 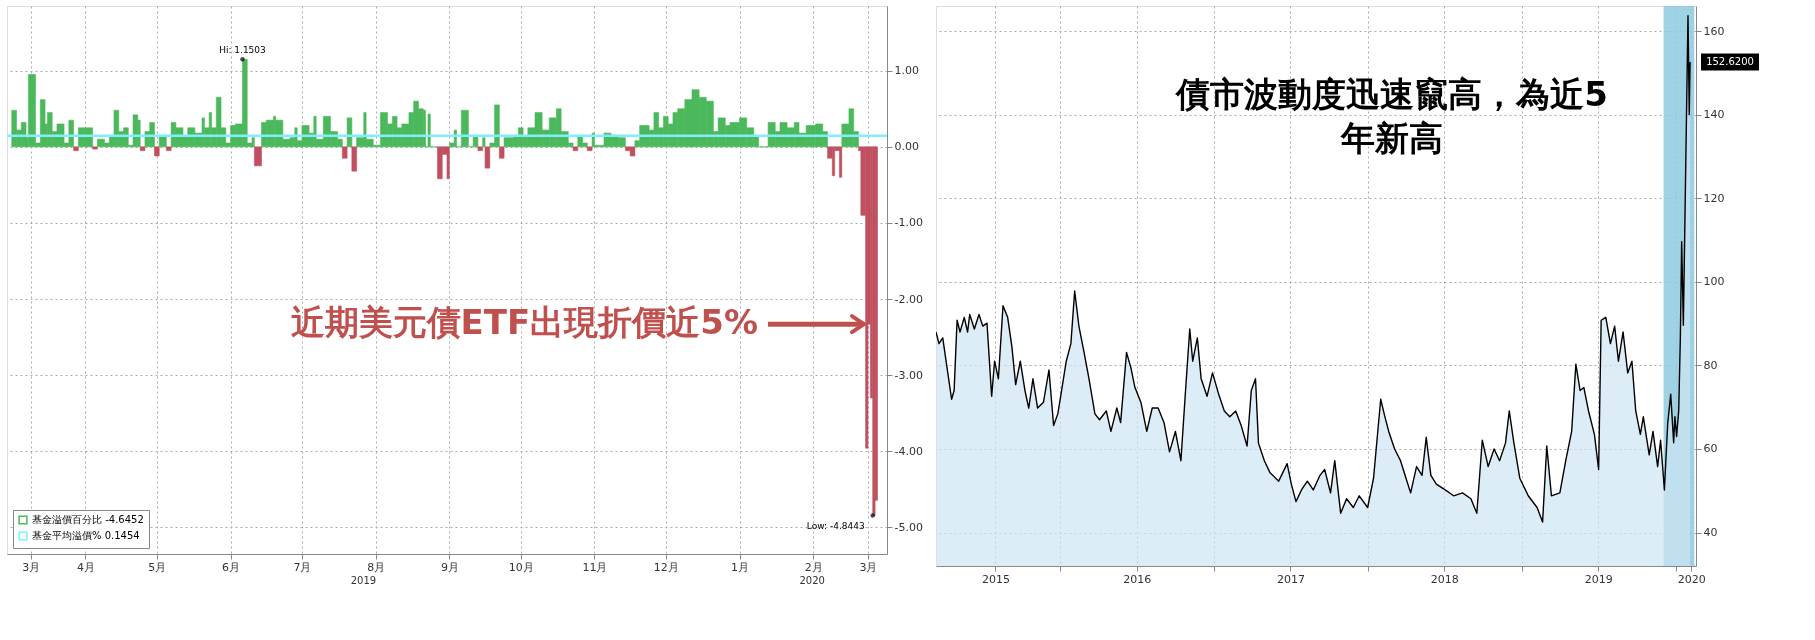 I want to click on y-tick-label: 60, so click(x=1710, y=449).